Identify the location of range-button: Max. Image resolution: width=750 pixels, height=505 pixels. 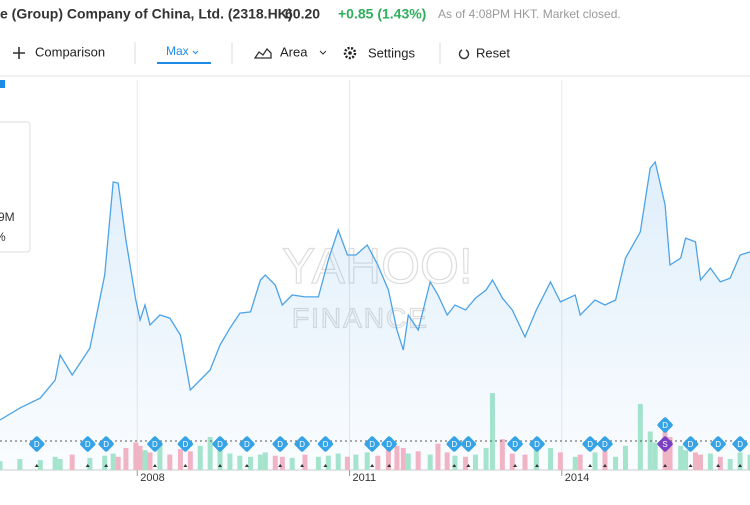
(177, 51).